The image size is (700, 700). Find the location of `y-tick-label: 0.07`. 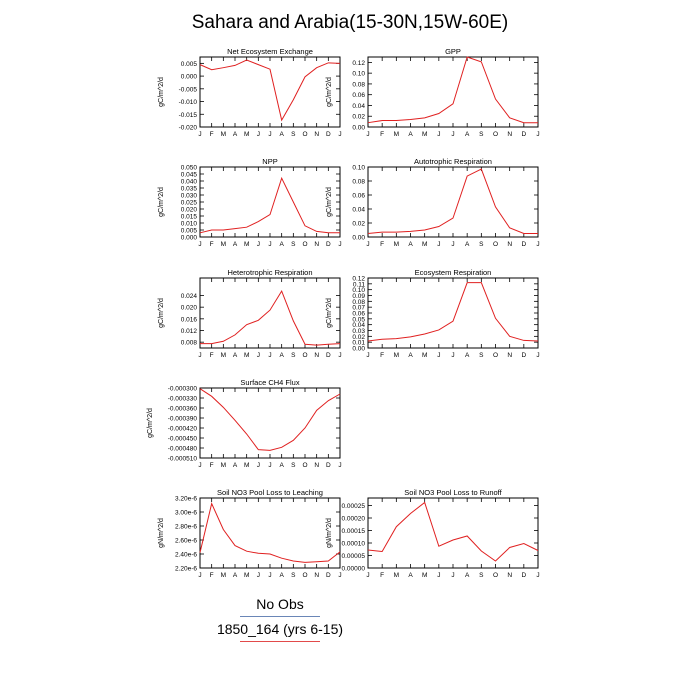

y-tick-label: 0.07 is located at coordinates (358, 308).